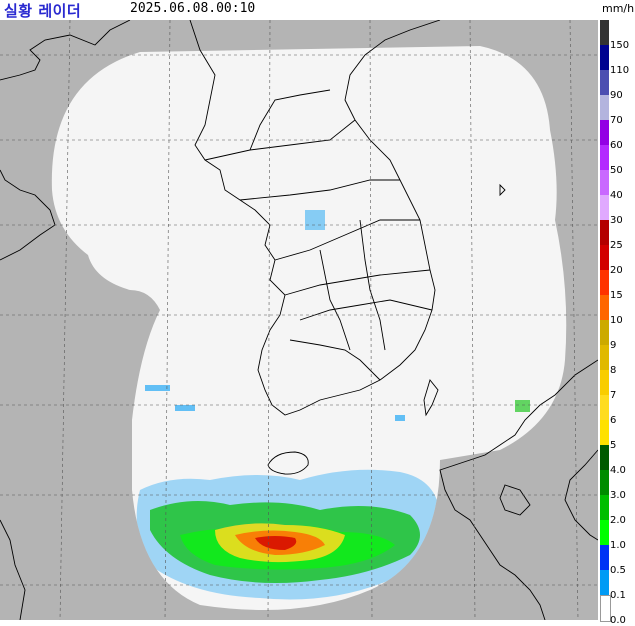 The height and width of the screenshot is (626, 635). I want to click on legend-label: 150, so click(620, 45).